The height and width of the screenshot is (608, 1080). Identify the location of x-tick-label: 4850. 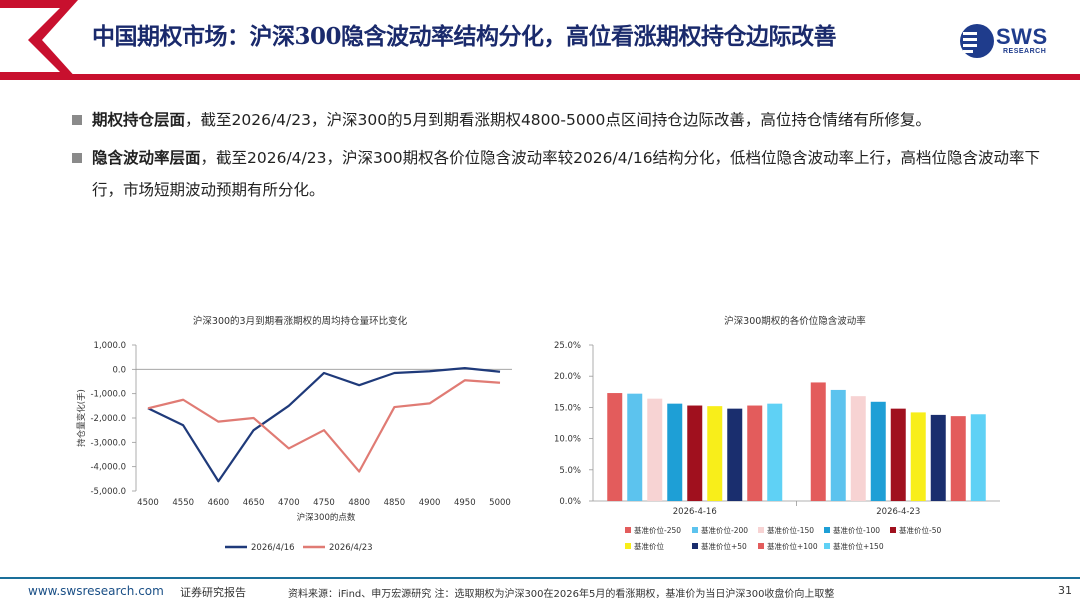
(395, 503).